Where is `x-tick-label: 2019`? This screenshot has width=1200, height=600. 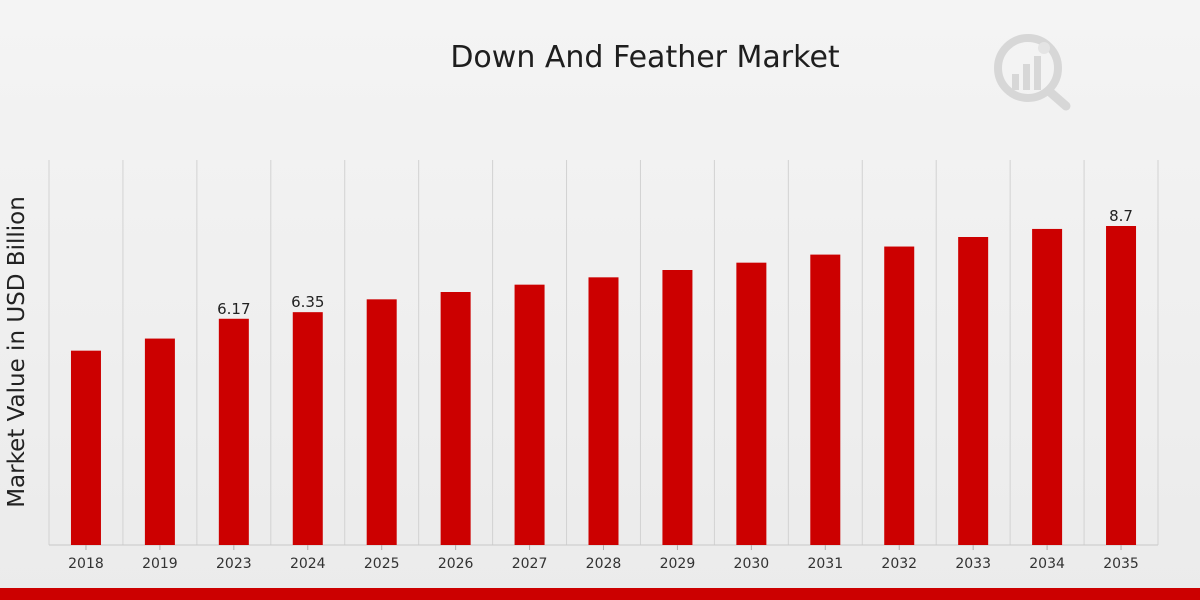 x-tick-label: 2019 is located at coordinates (160, 564).